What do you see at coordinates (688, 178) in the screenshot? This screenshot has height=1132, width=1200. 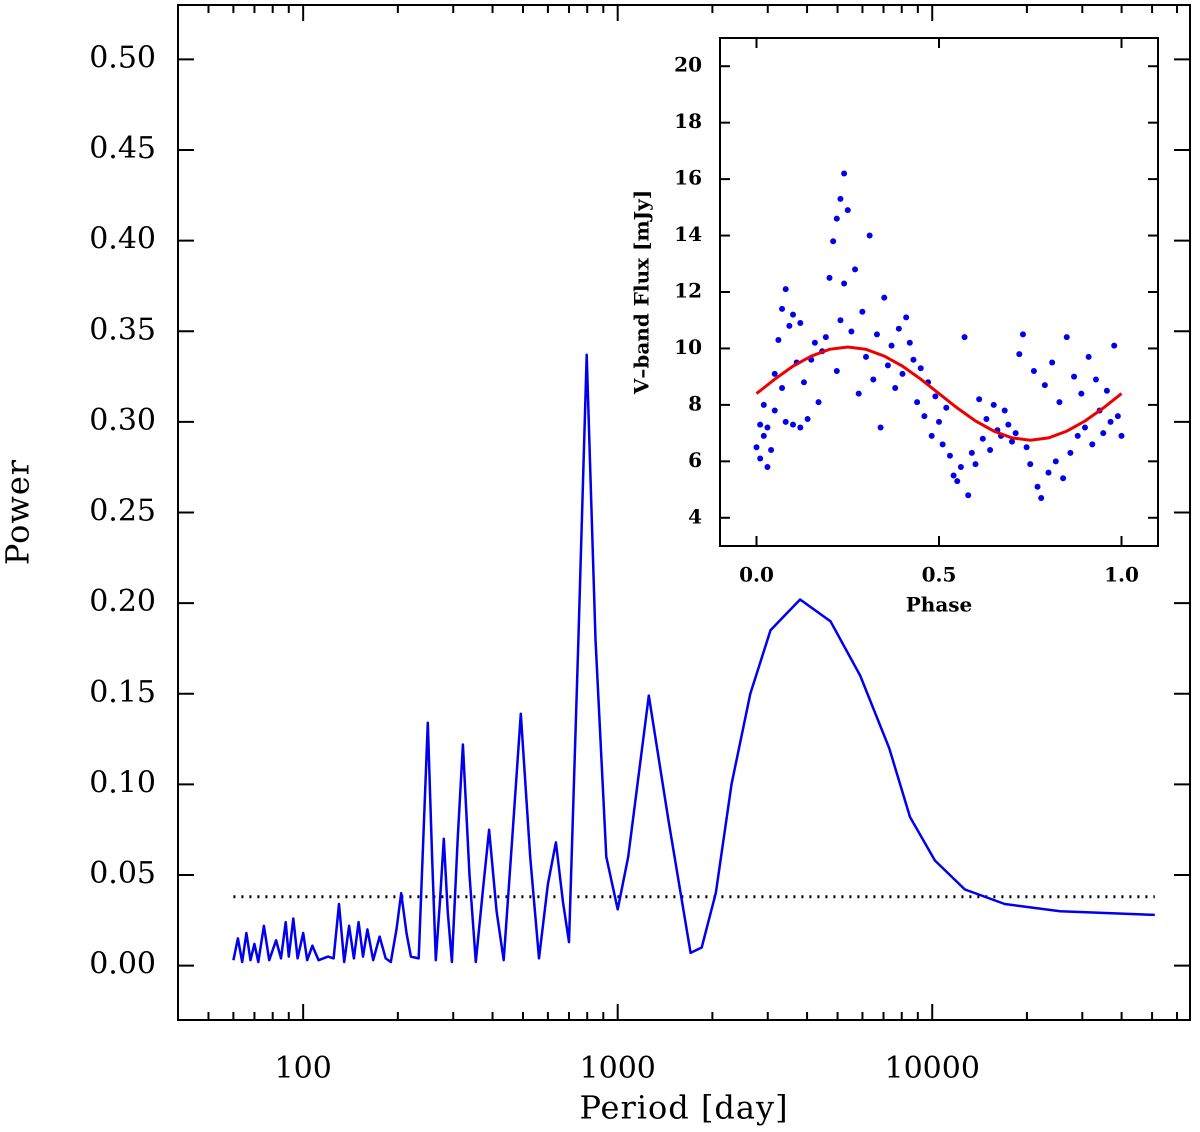 I see `y-tick-label: 16` at bounding box center [688, 178].